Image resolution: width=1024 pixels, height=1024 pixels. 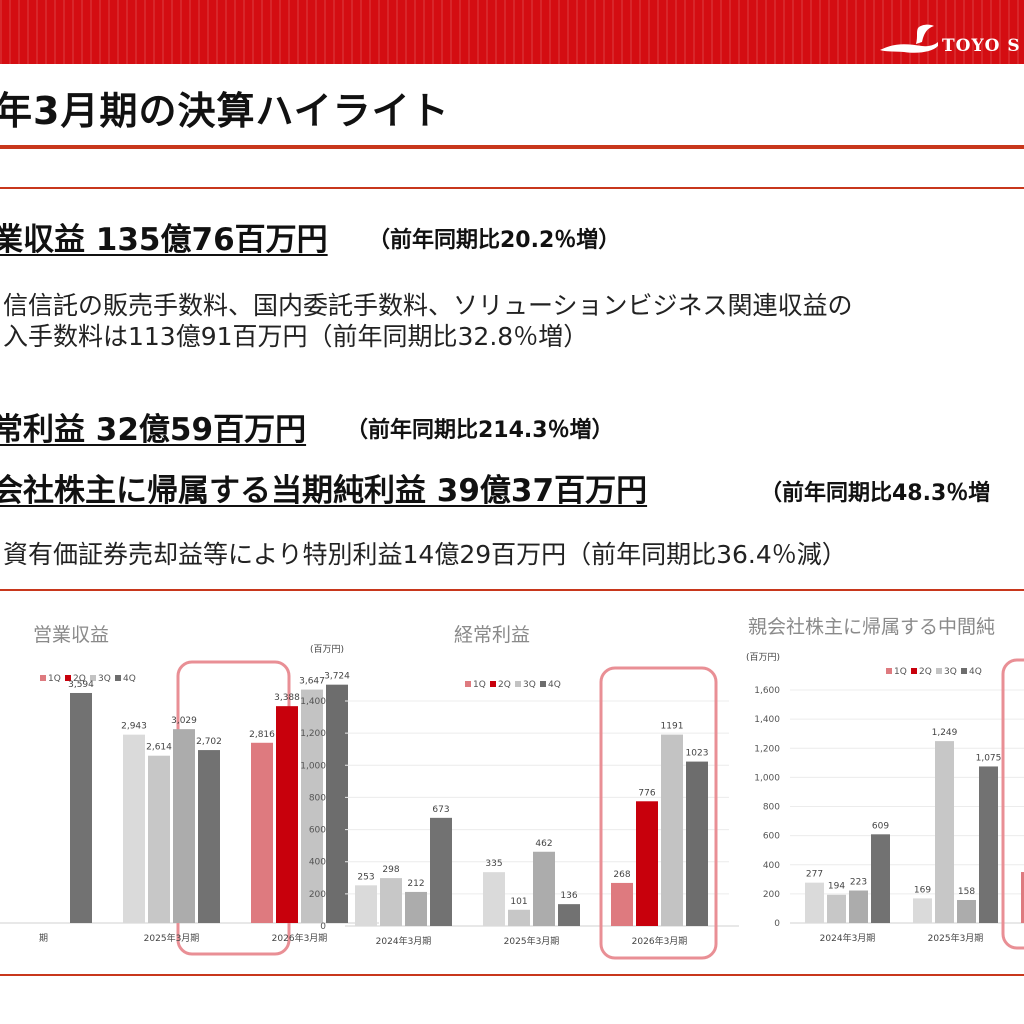 What do you see at coordinates (233, 808) in the screenshot?
I see `chart-0-highlight-box` at bounding box center [233, 808].